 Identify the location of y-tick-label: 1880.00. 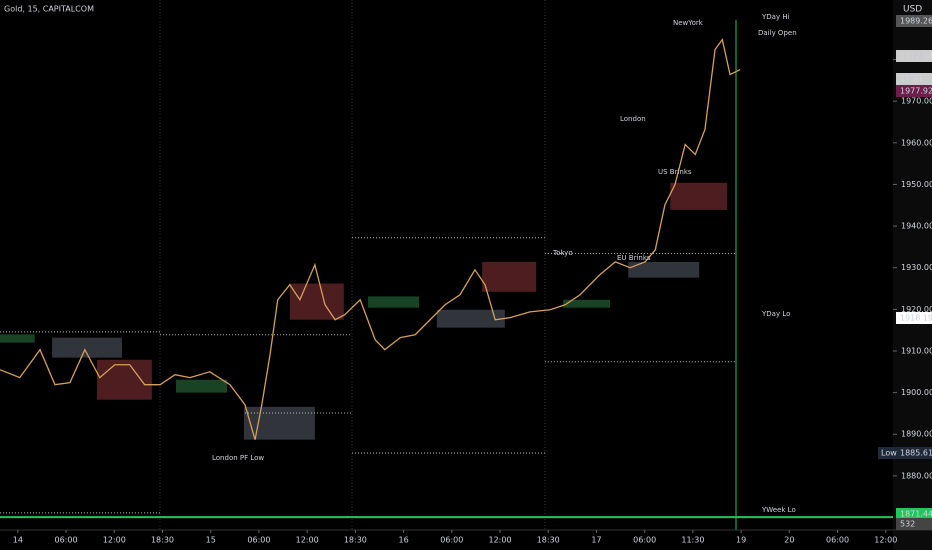
(916, 475).